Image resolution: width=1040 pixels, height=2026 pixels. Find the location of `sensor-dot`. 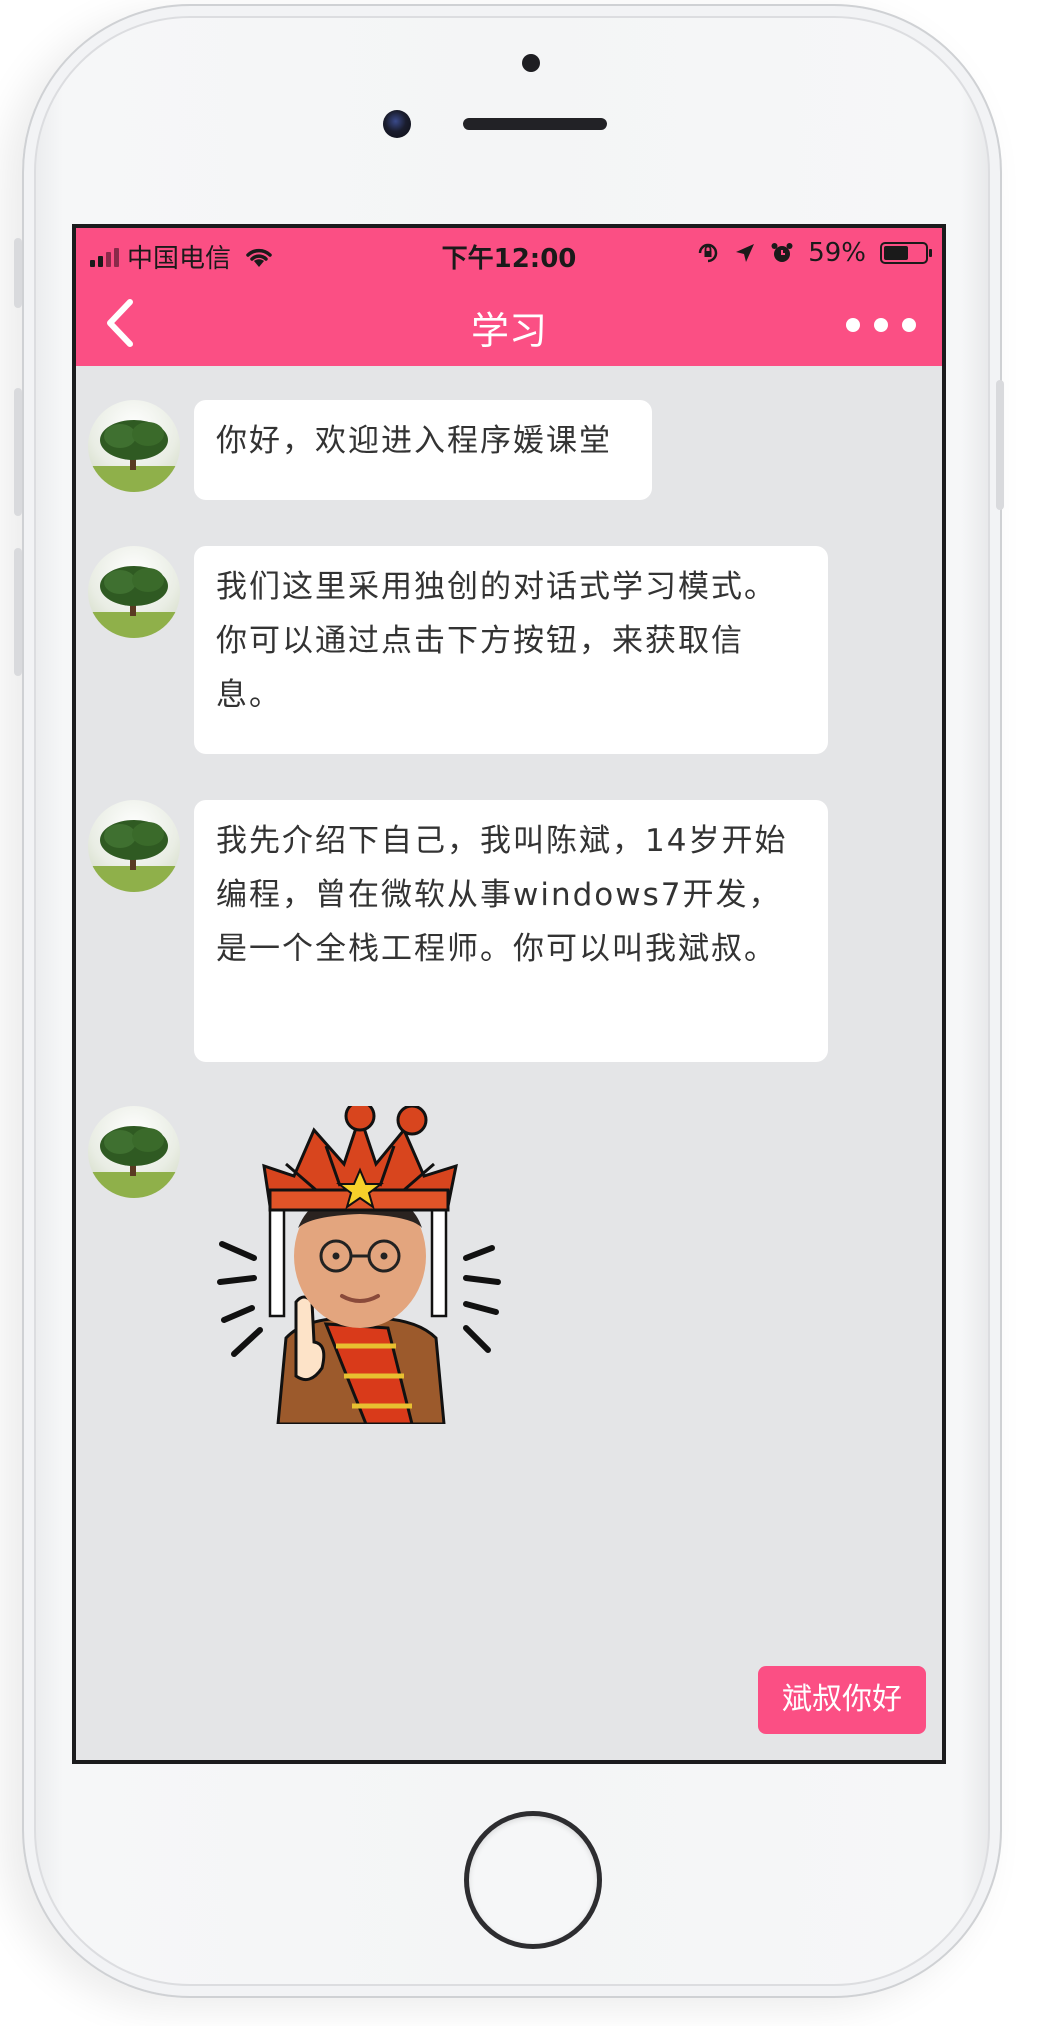

sensor-dot is located at coordinates (531, 63).